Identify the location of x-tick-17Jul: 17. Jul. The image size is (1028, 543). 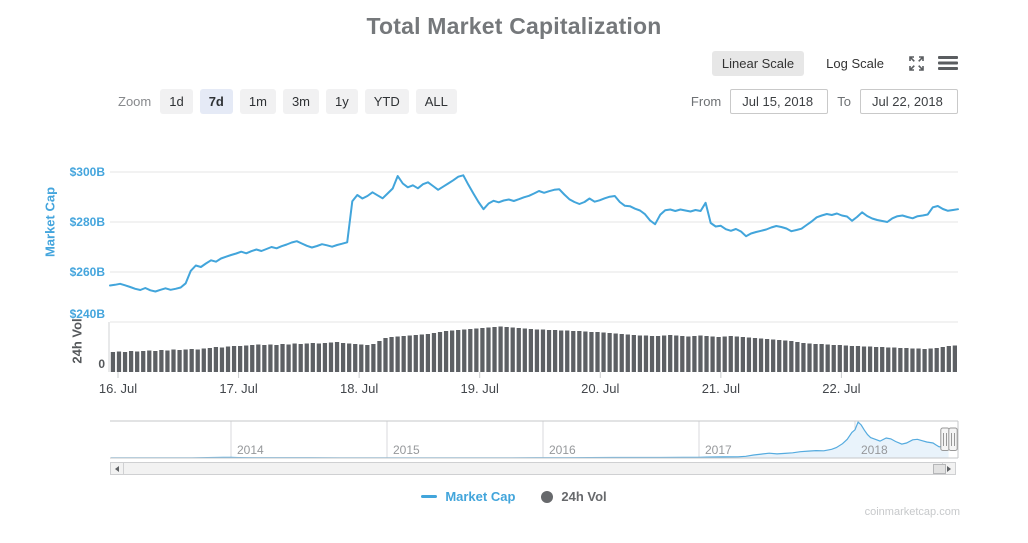
(238, 388).